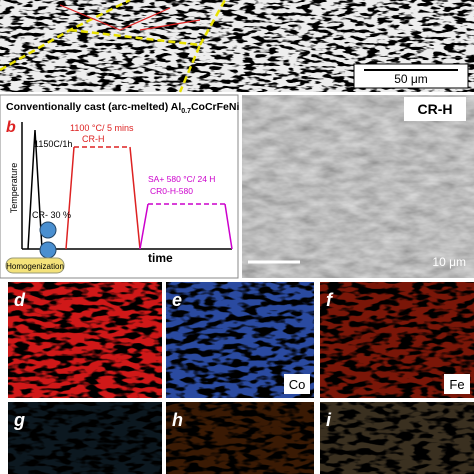 The image size is (474, 474). What do you see at coordinates (171, 191) in the screenshot?
I see `step-label: CR0-H-580` at bounding box center [171, 191].